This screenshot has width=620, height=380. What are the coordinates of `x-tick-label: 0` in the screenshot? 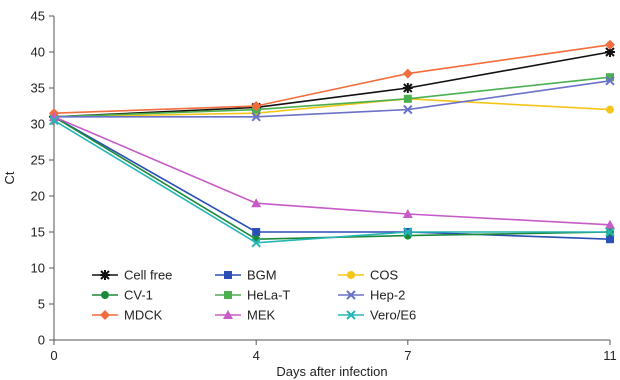 It's located at (53, 355).